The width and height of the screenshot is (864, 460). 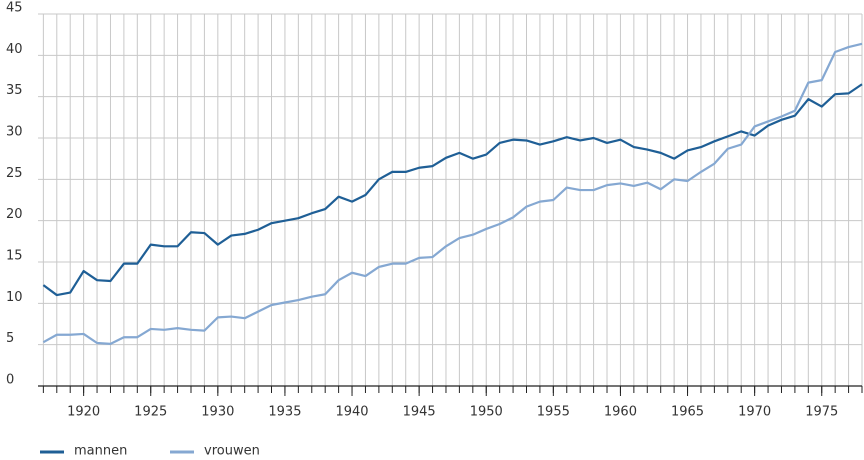 What do you see at coordinates (351, 412) in the screenshot?
I see `x-tick-label: 1940` at bounding box center [351, 412].